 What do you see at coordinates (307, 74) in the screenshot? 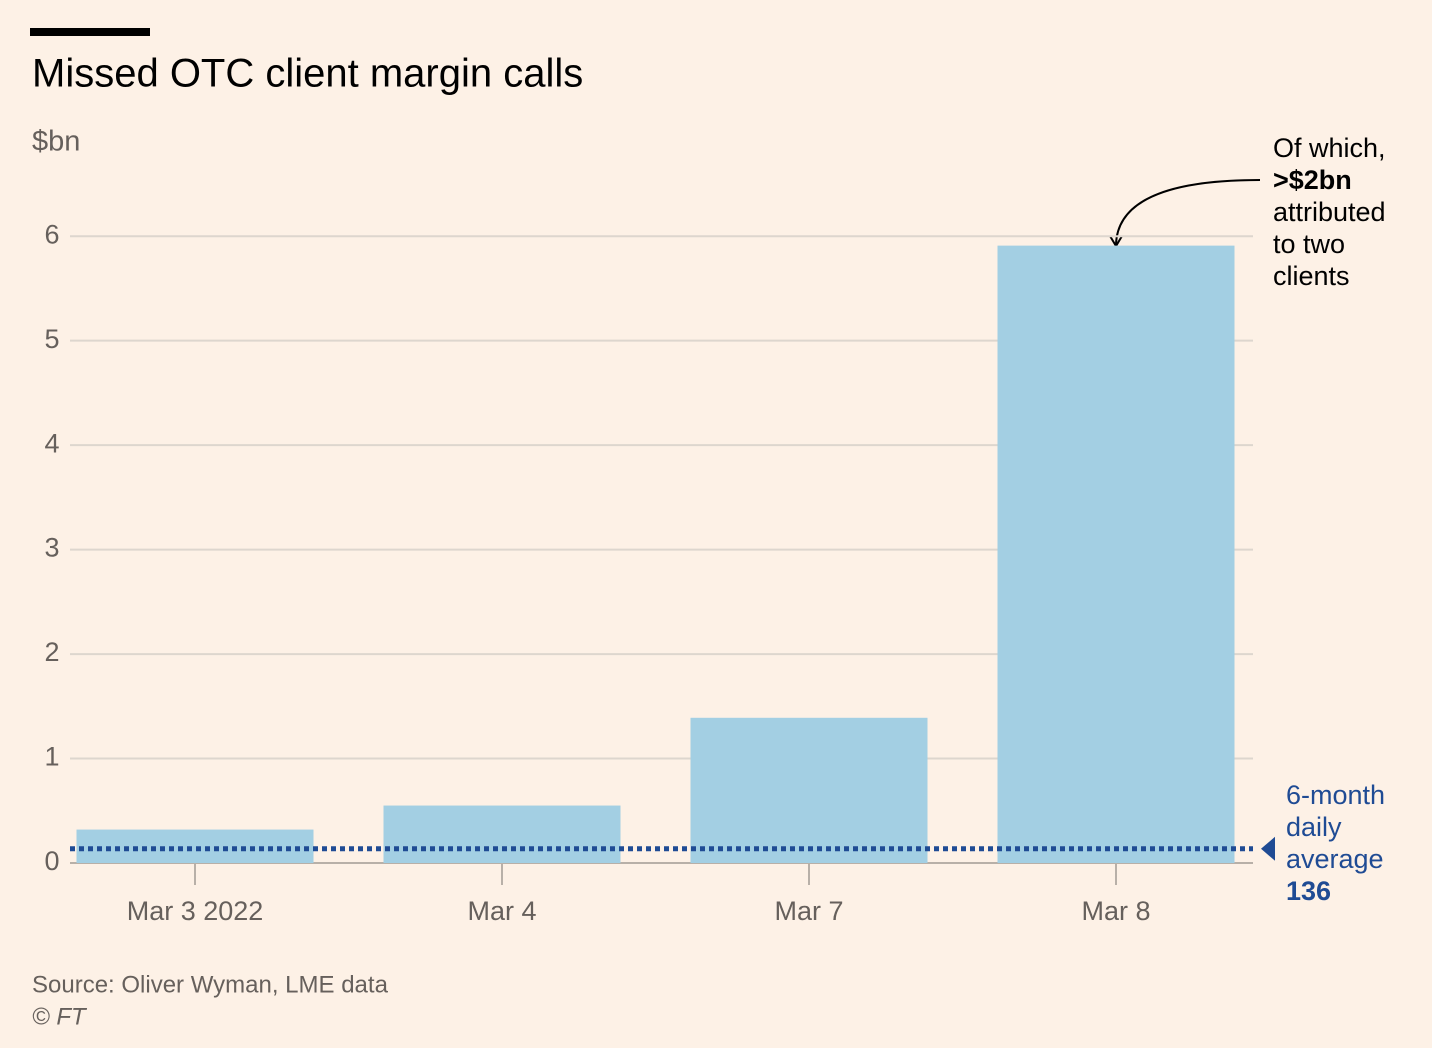
I see `chart-title: Missed OTC client margin calls` at bounding box center [307, 74].